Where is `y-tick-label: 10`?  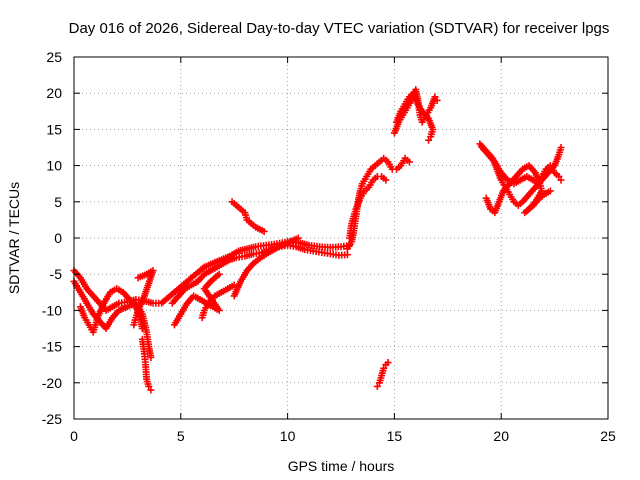
y-tick-label: 10 is located at coordinates (54, 166).